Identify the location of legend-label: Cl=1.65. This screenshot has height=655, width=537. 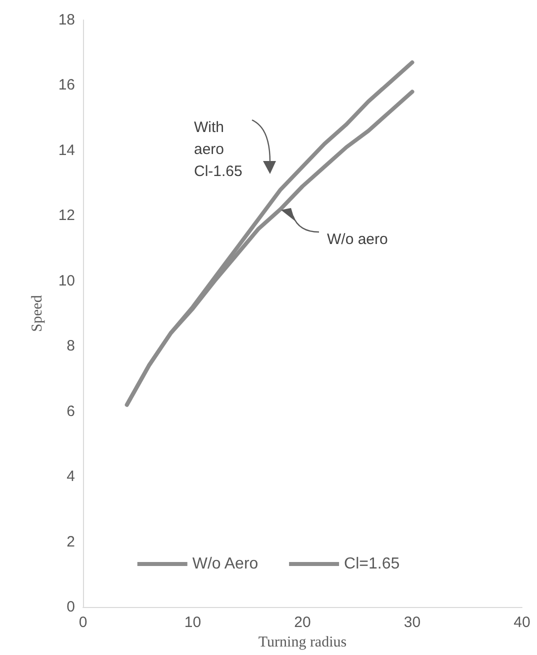
(372, 564).